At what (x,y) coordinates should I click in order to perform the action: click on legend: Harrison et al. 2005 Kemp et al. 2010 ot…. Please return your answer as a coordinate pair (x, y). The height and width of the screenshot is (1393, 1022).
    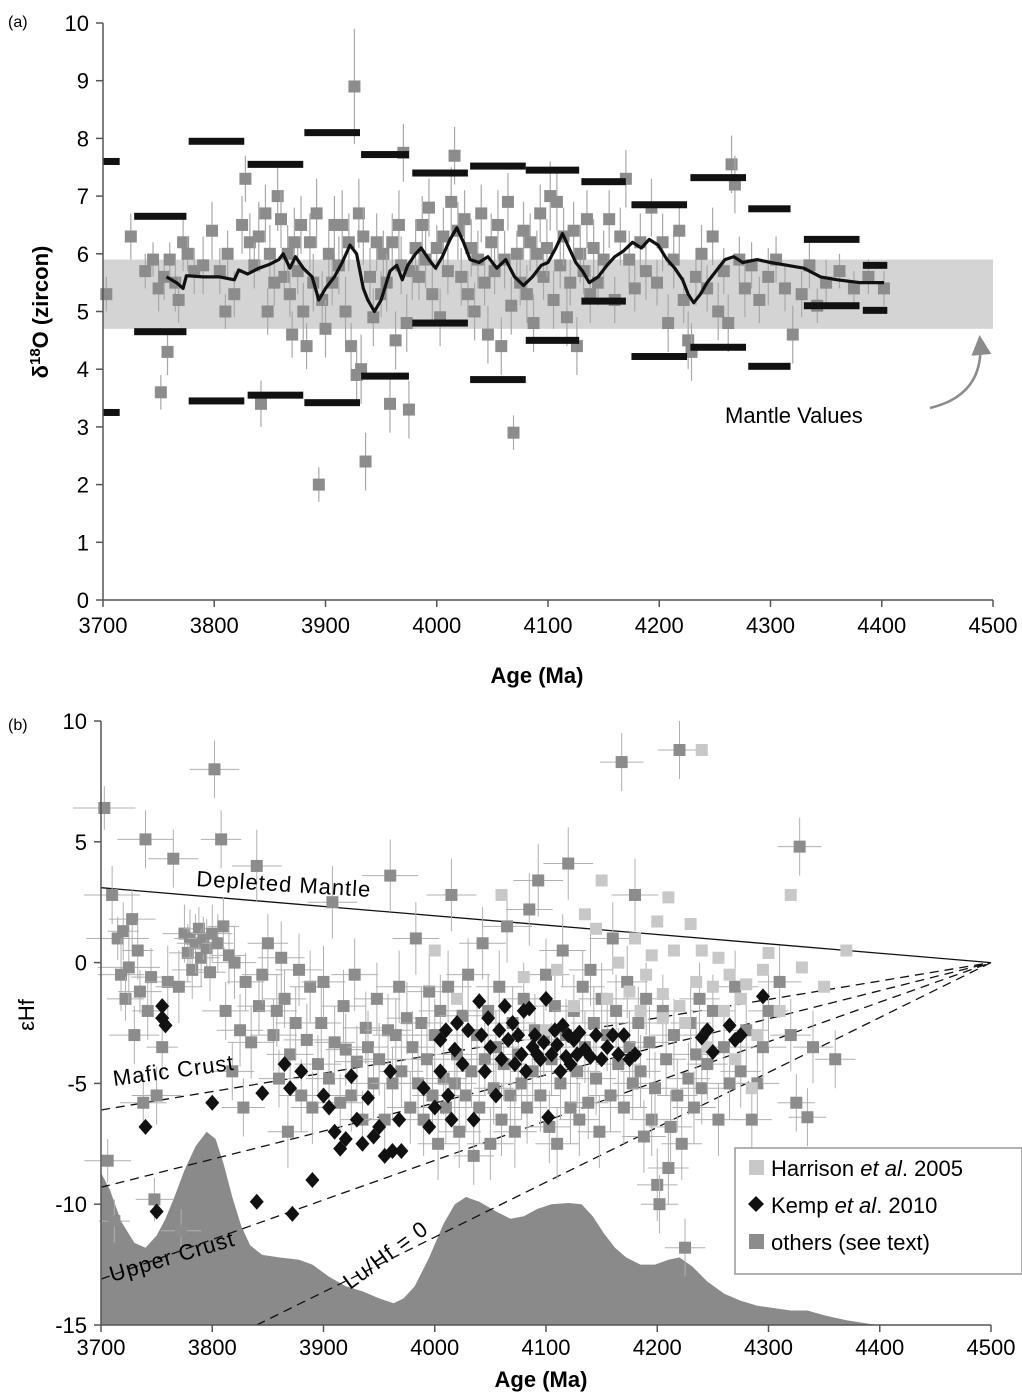
    Looking at the image, I should click on (878, 1211).